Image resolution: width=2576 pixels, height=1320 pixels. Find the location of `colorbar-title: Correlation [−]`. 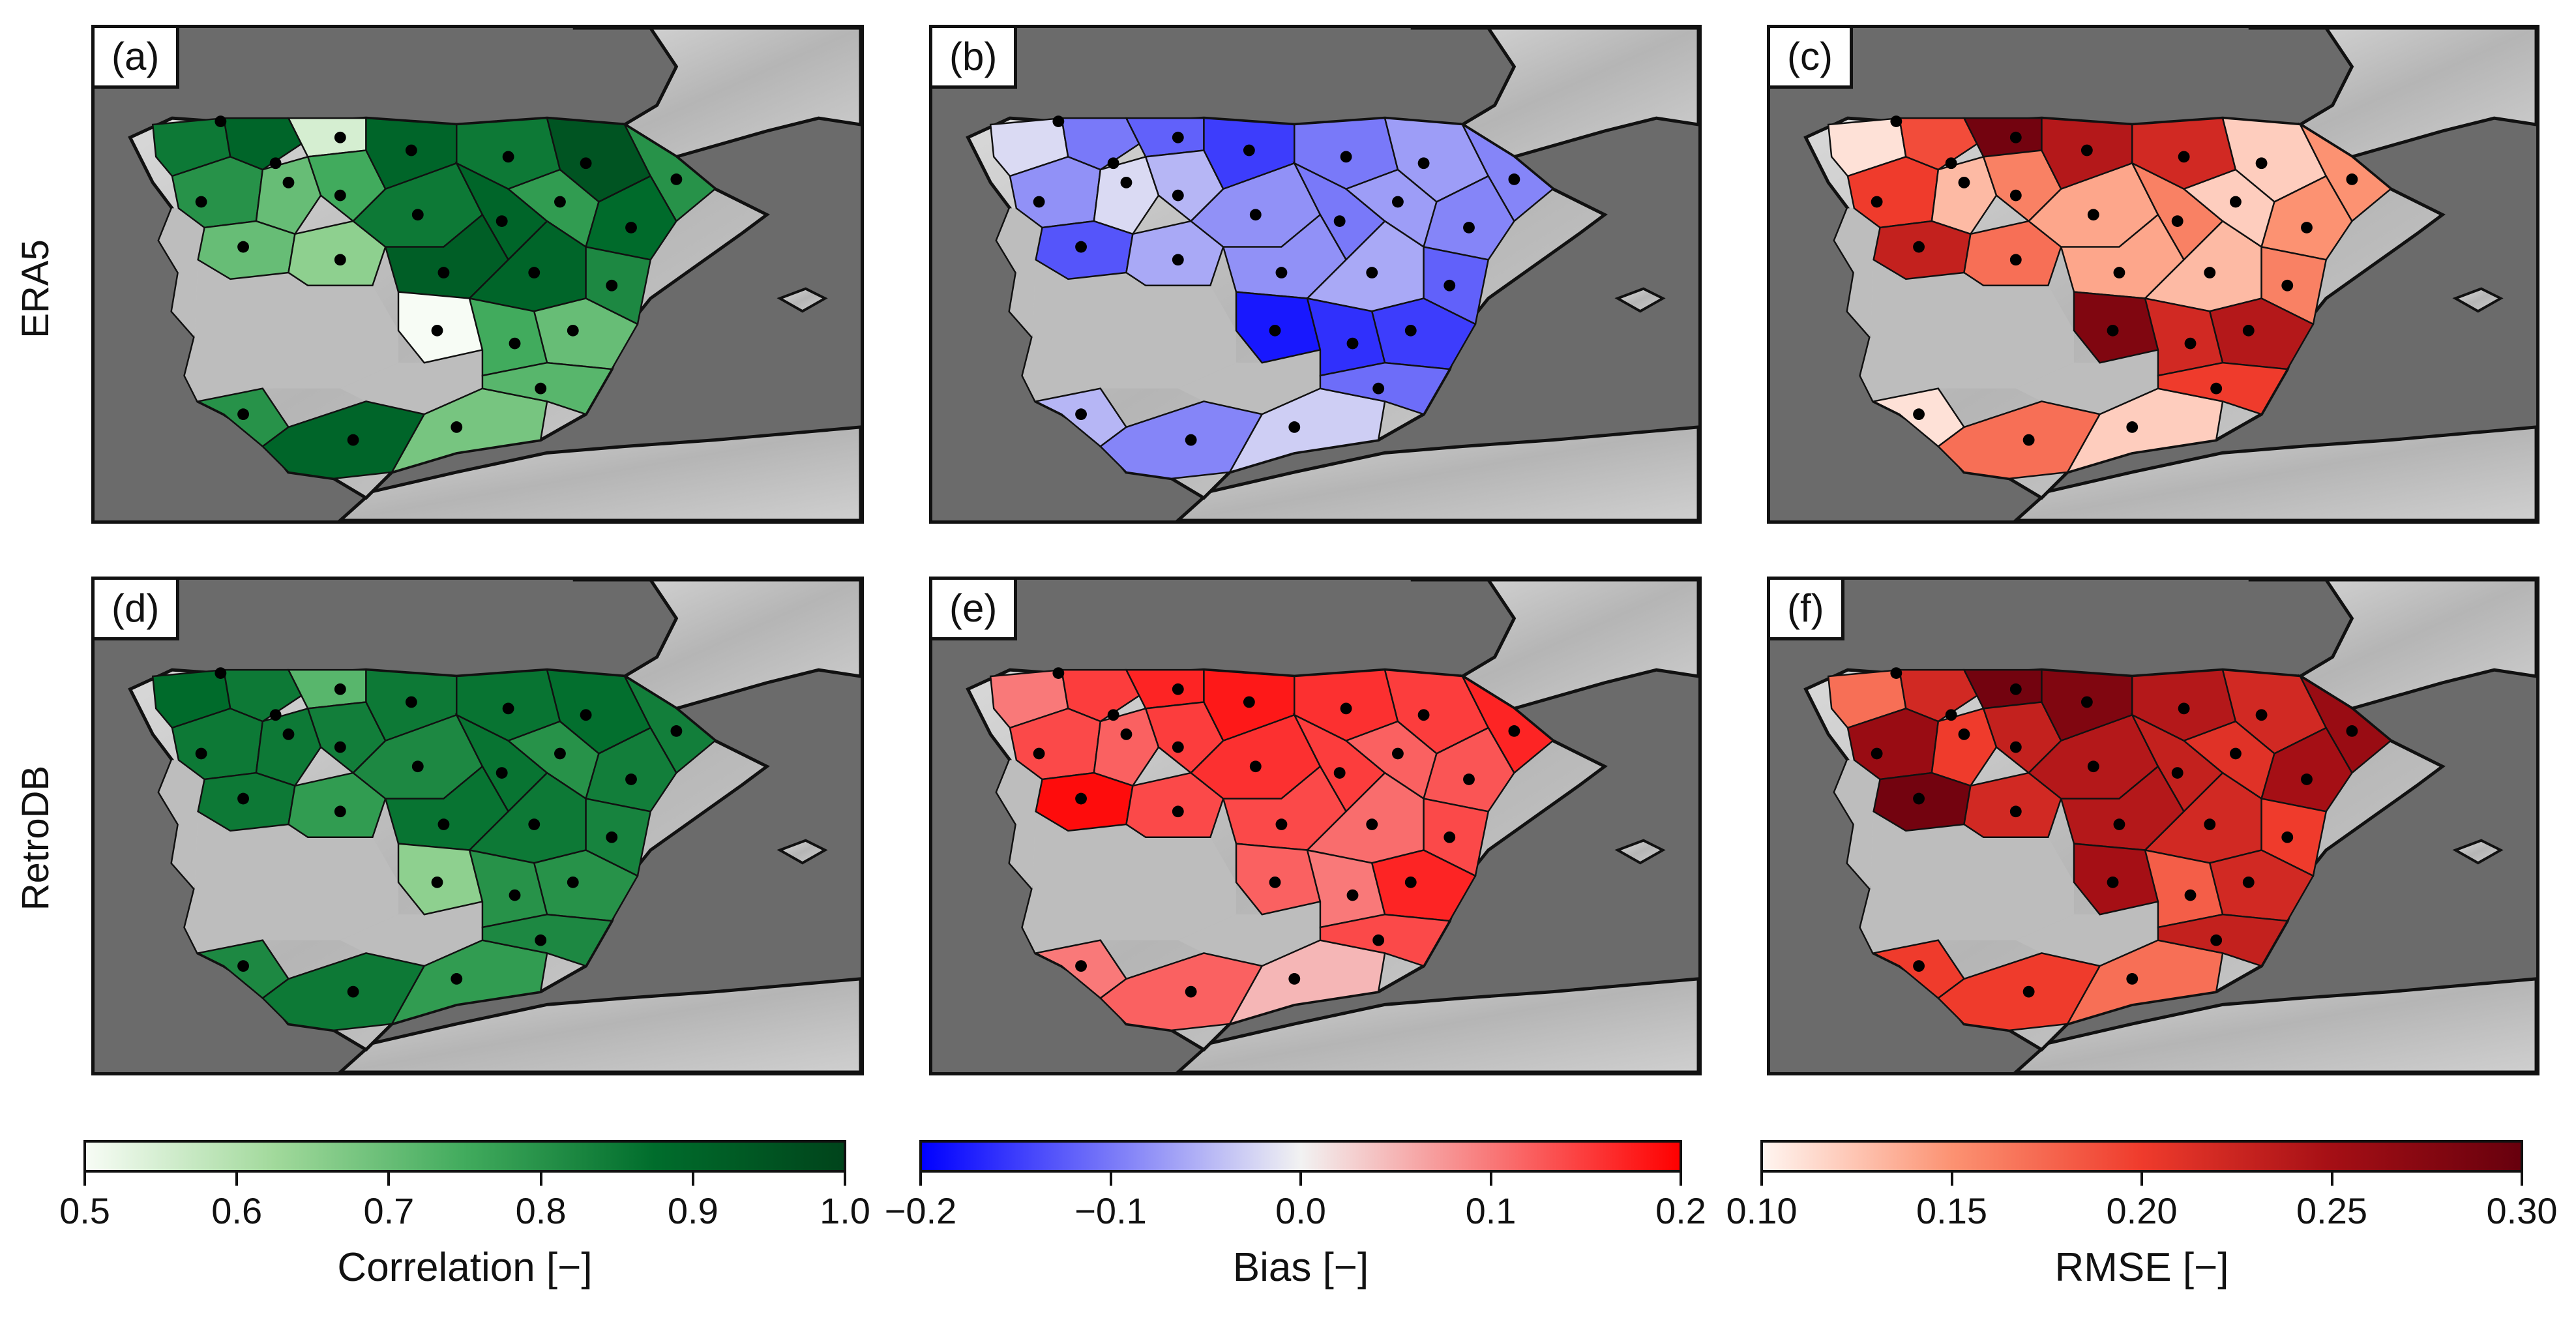

colorbar-title: Correlation [−] is located at coordinates (465, 1268).